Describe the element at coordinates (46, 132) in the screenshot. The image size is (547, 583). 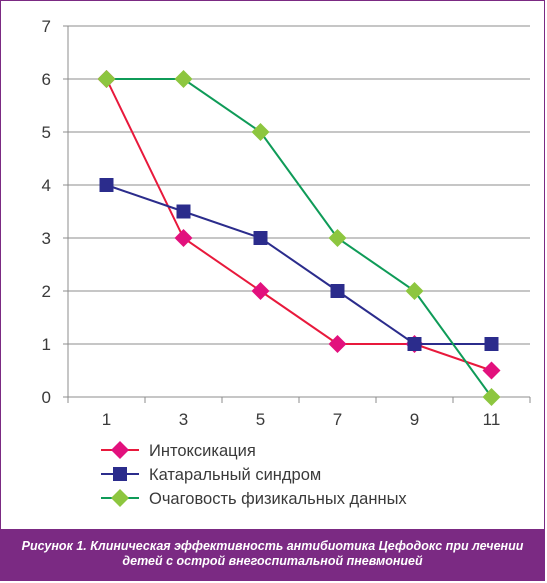
I see `y-tick-label: 5` at that location.